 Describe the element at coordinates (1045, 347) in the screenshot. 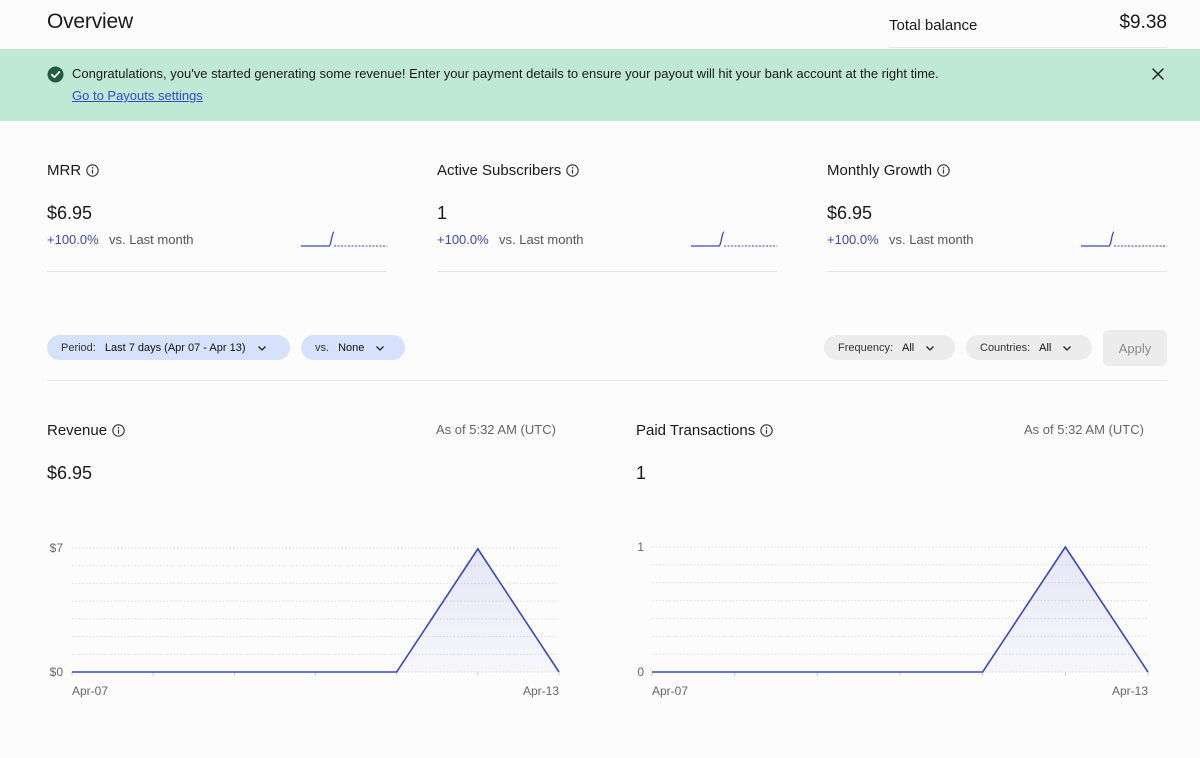

I see `countries-value: All` at that location.